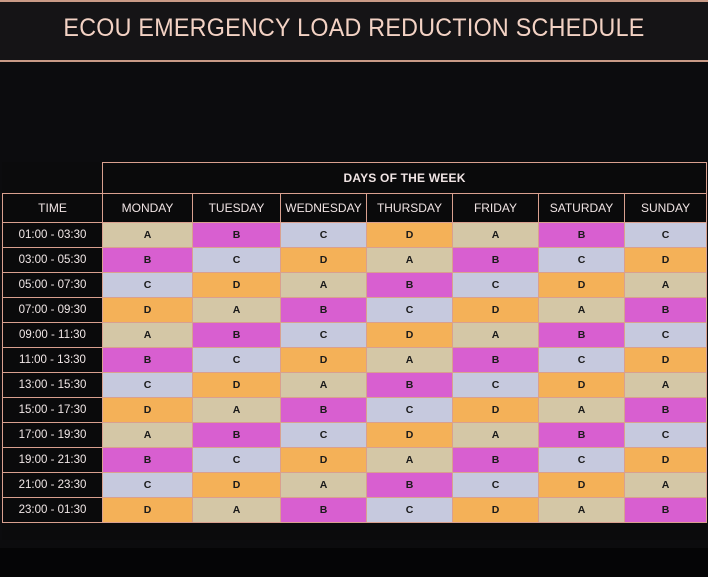 The height and width of the screenshot is (577, 708). What do you see at coordinates (409, 208) in the screenshot?
I see `day-header-thursday: THURSDAY` at bounding box center [409, 208].